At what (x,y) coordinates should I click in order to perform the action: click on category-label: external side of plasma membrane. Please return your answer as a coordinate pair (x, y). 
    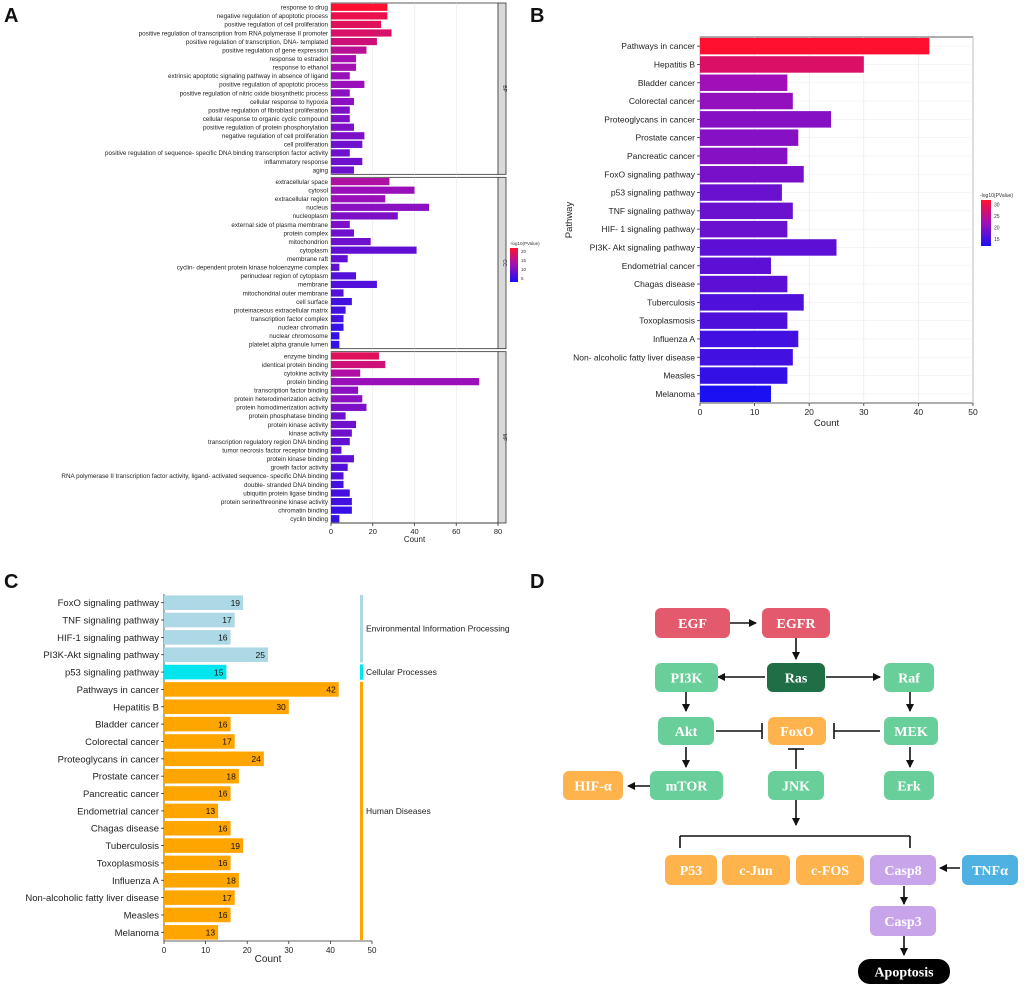
    Looking at the image, I should click on (279, 225).